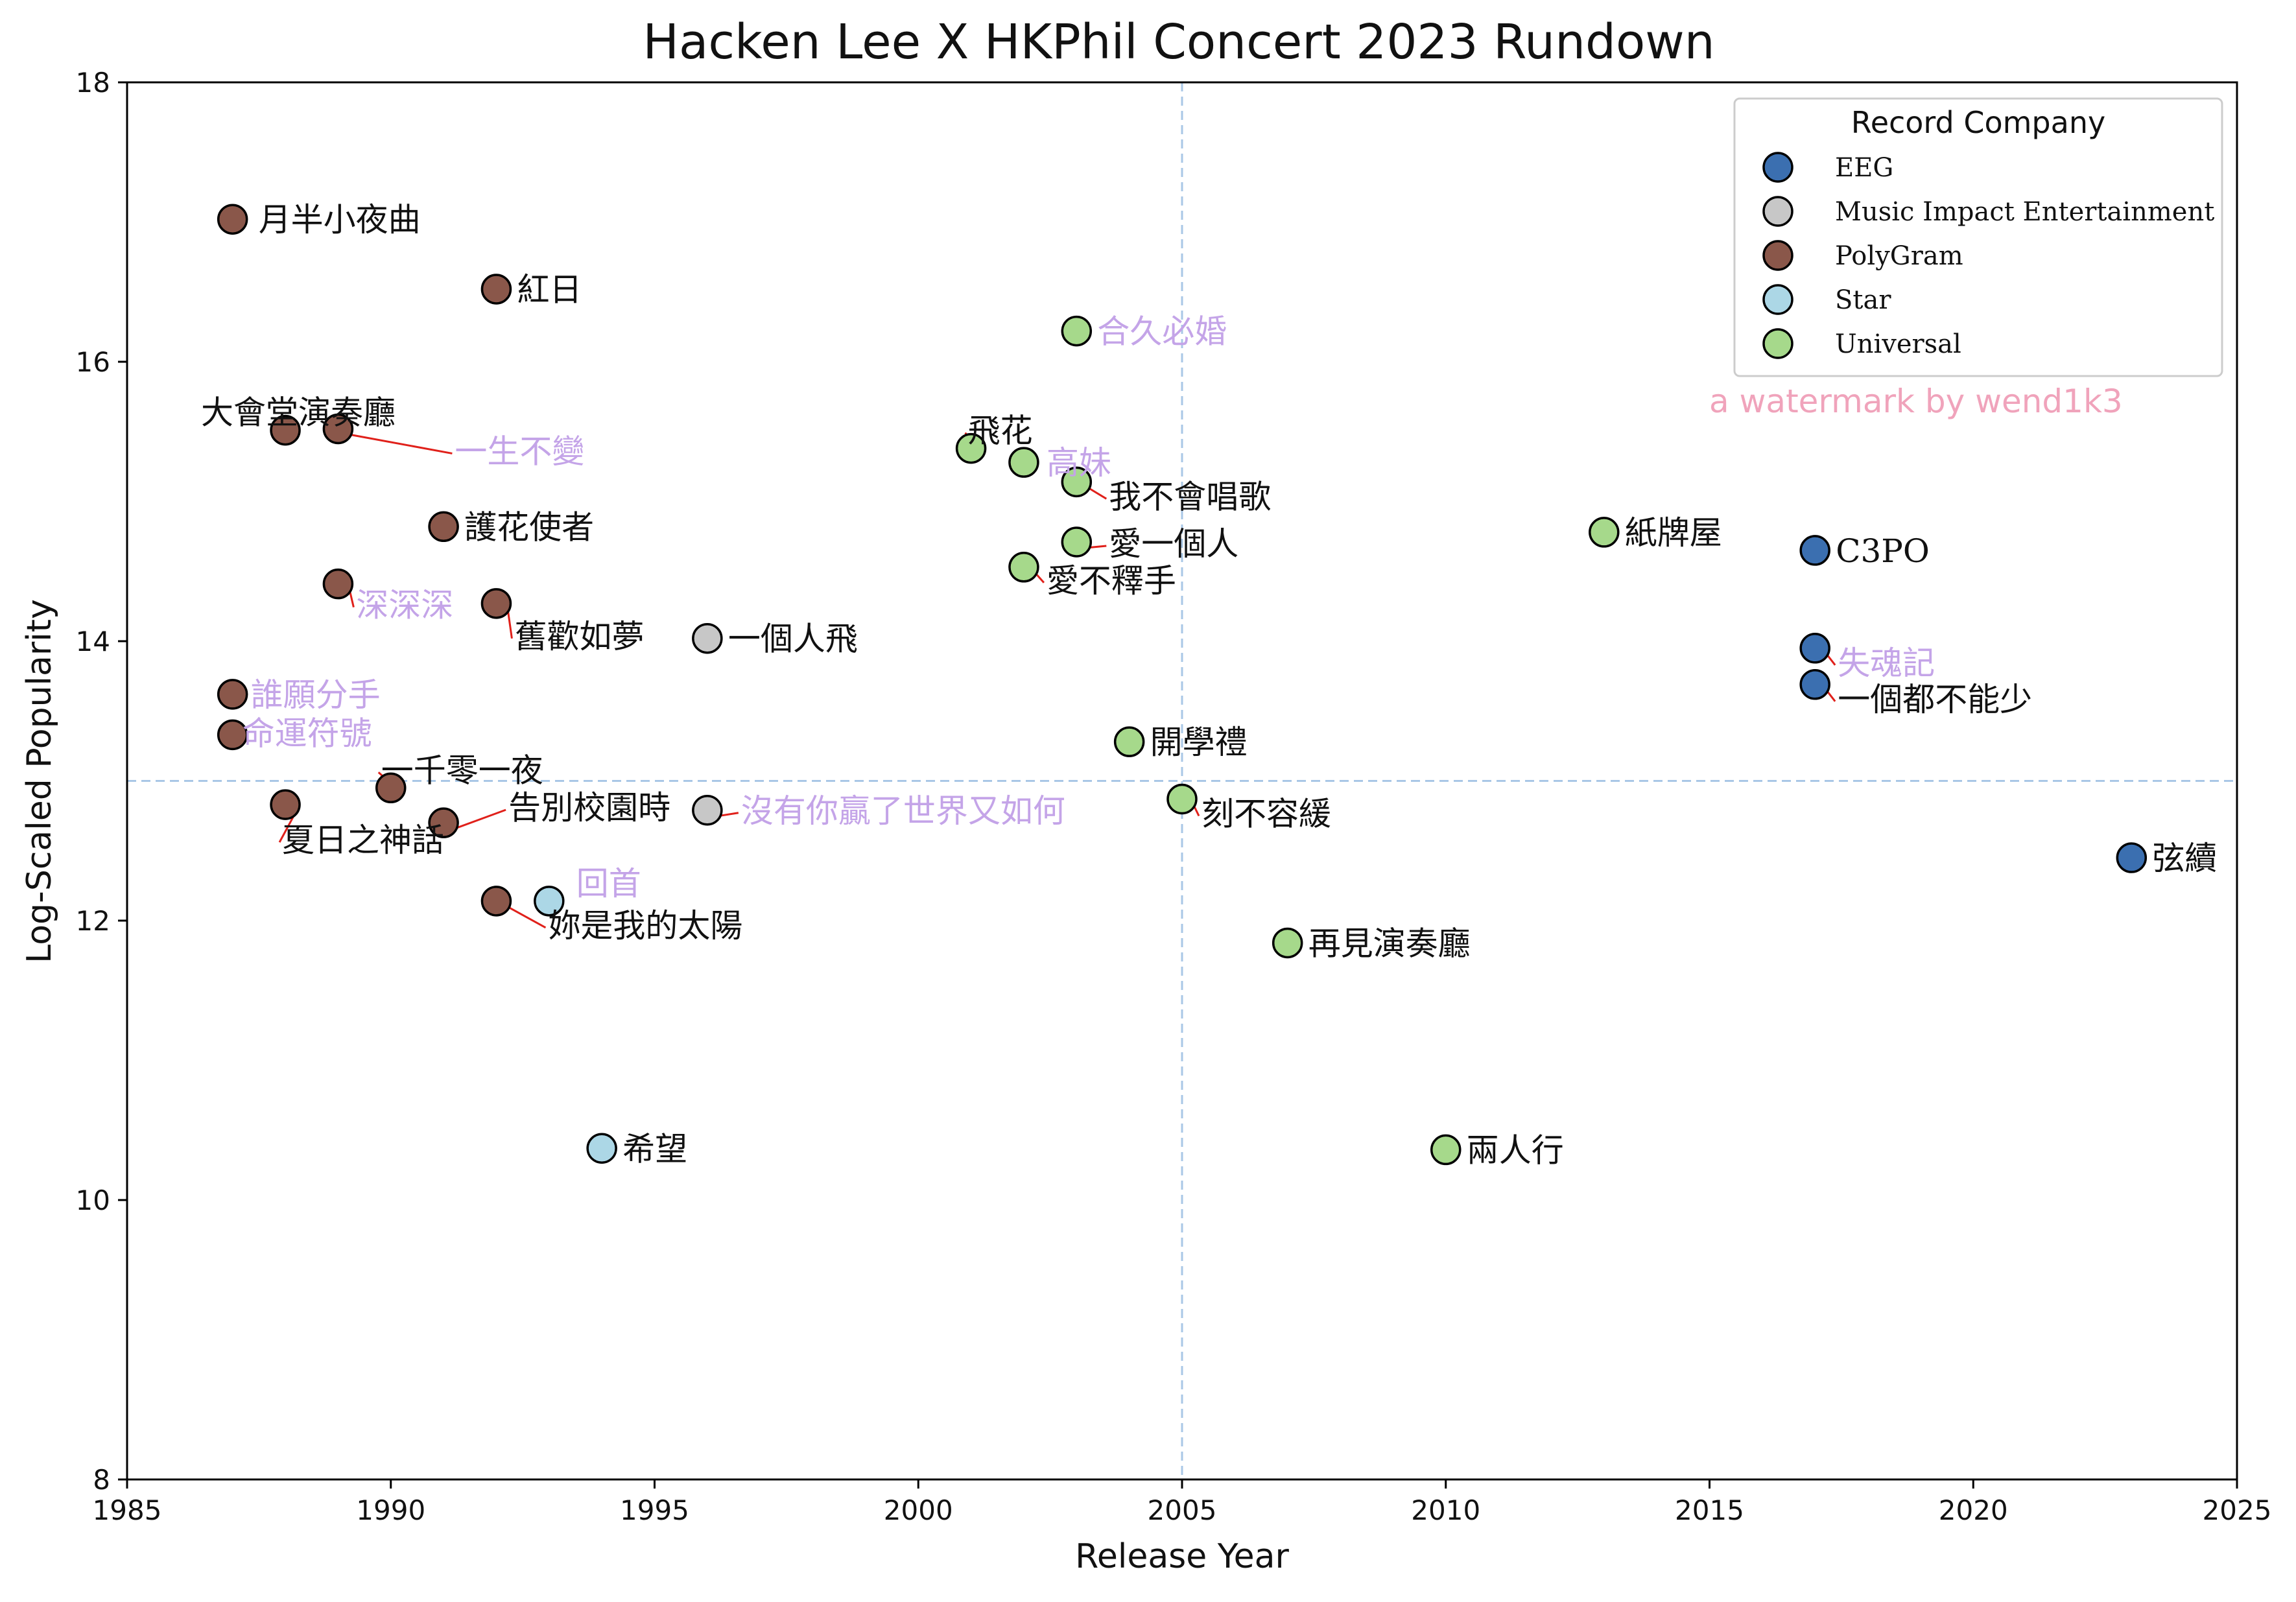 The height and width of the screenshot is (1602, 2296). What do you see at coordinates (1883, 551) in the screenshot?
I see `point-label: C3PO` at bounding box center [1883, 551].